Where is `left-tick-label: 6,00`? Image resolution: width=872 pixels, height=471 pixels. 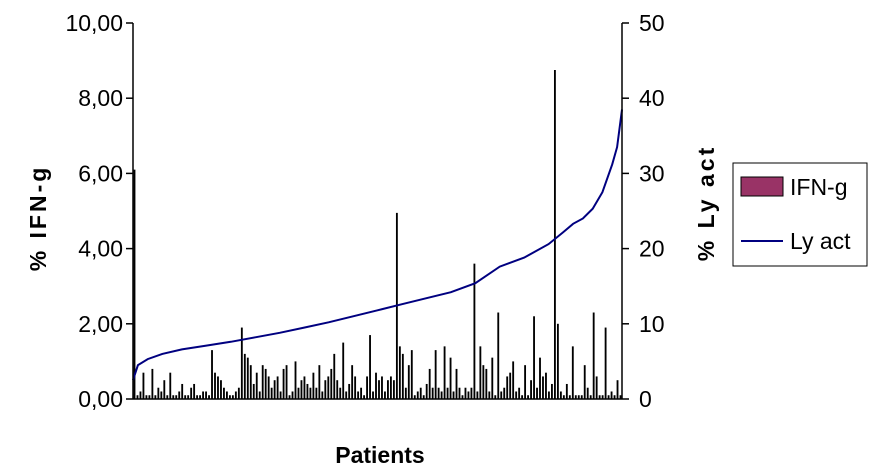 left-tick-label: 6,00 is located at coordinates (100, 173).